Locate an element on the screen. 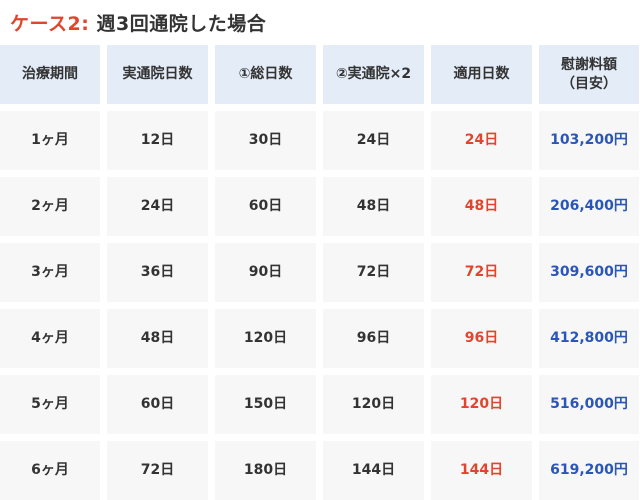 The image size is (640, 500). cell-compensation: 619,200円 is located at coordinates (589, 470).